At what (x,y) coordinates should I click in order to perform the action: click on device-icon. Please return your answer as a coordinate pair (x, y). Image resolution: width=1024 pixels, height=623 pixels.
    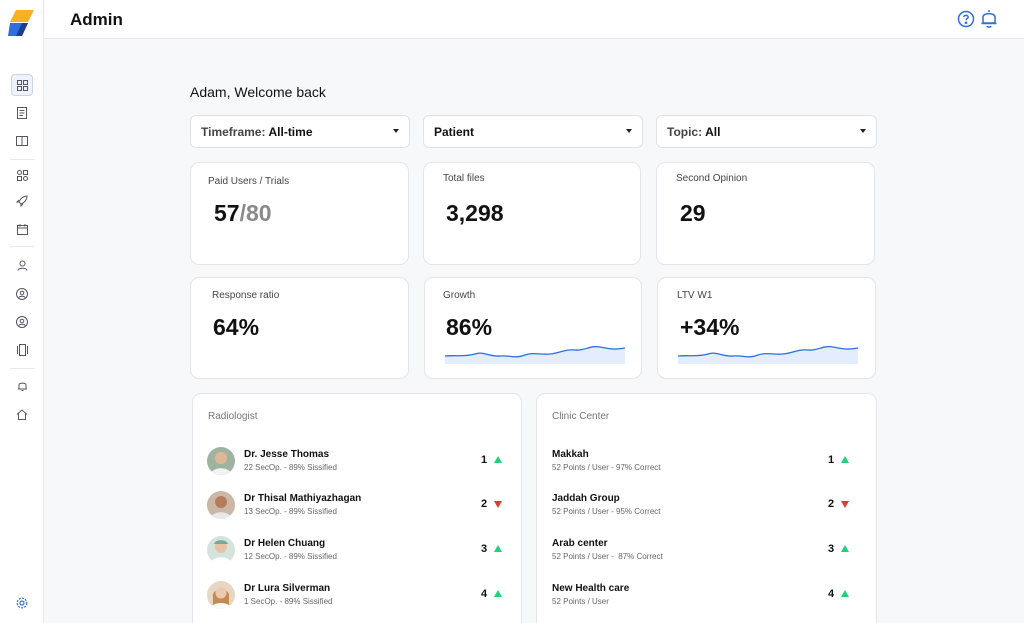
    Looking at the image, I should click on (22, 350).